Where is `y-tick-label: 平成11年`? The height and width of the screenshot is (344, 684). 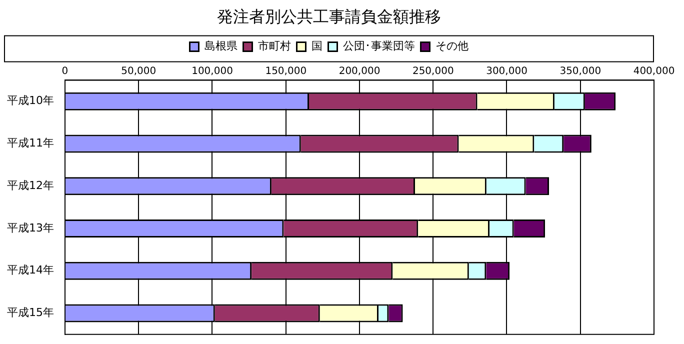 y-tick-label: 平成11年 is located at coordinates (30, 143).